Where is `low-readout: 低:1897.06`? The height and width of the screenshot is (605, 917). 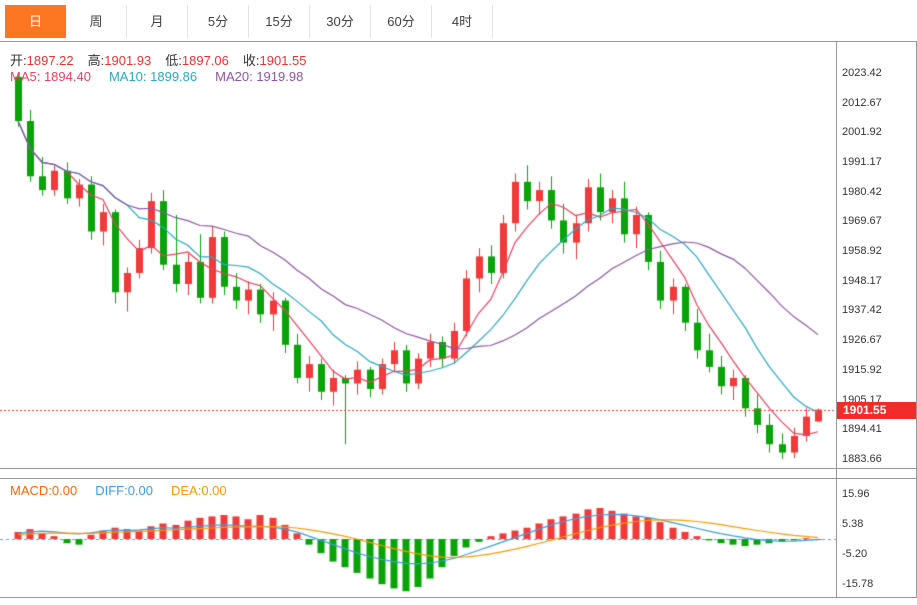 low-readout: 低:1897.06 is located at coordinates (197, 59).